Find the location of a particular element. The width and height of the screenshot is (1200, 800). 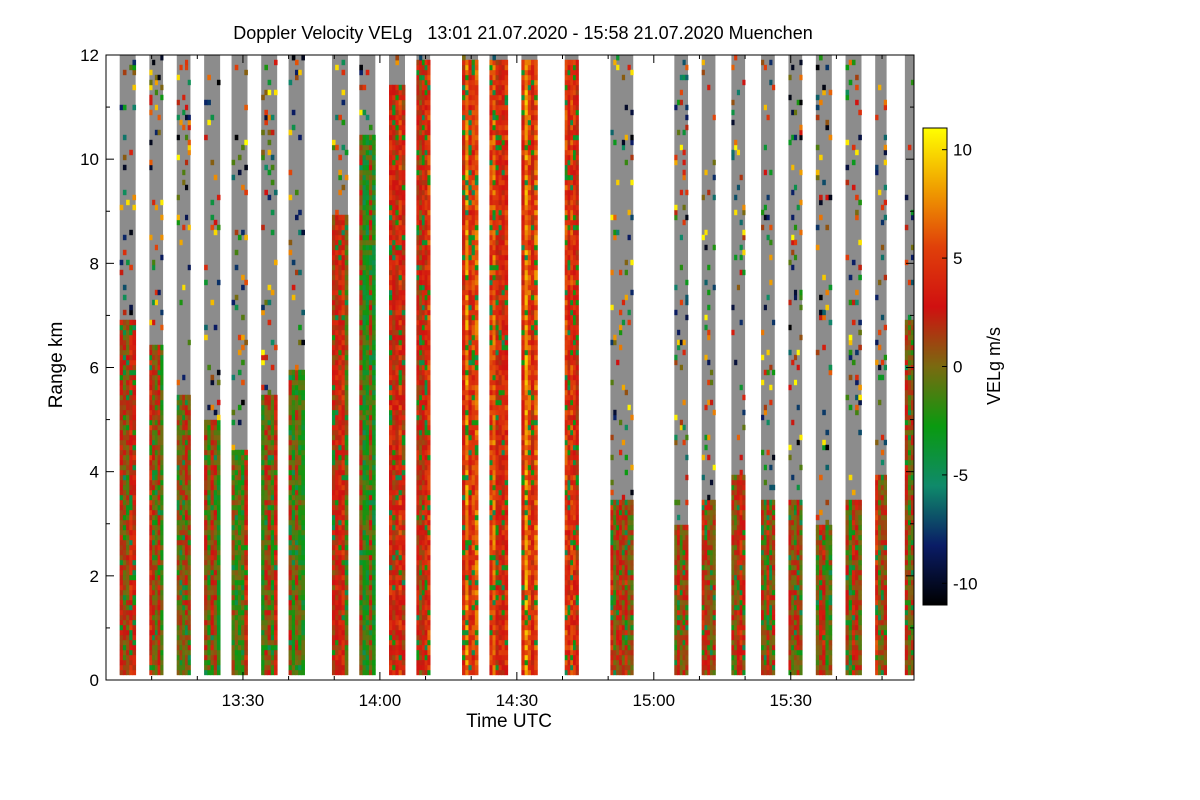

colorbar-tick-label: -5 is located at coordinates (960, 475).